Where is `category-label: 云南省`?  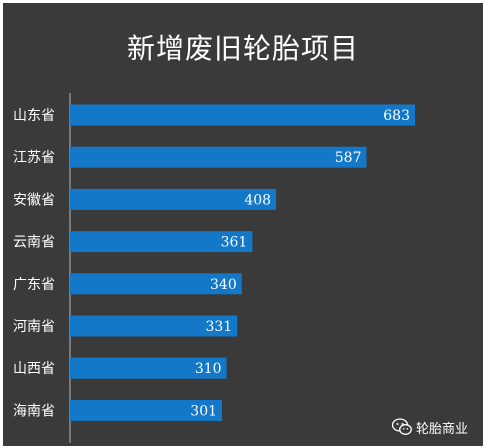
category-label: 云南省 is located at coordinates (34, 243).